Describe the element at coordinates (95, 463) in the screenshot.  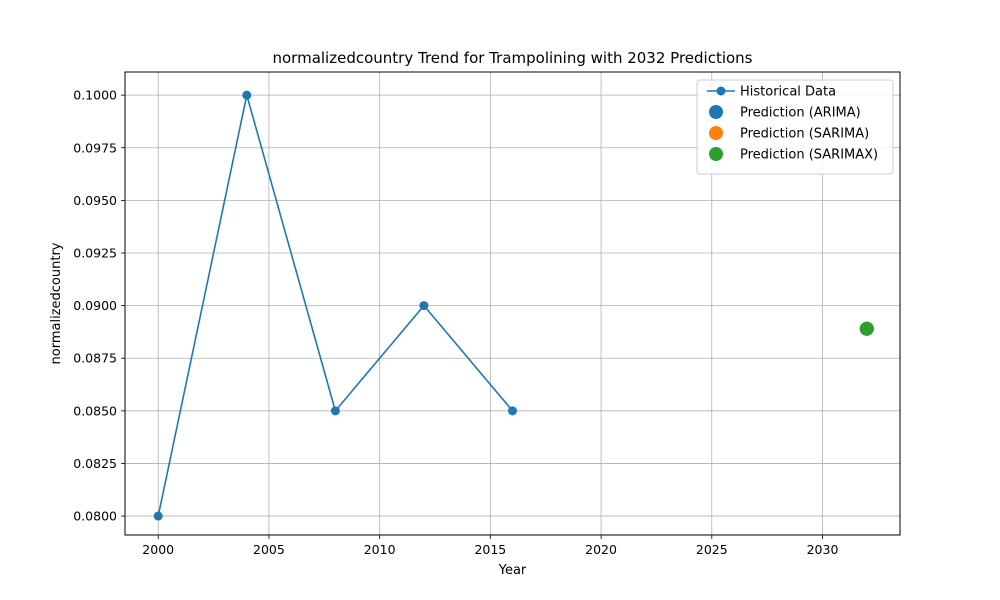
I see `y-tick-label: 0.0825` at that location.